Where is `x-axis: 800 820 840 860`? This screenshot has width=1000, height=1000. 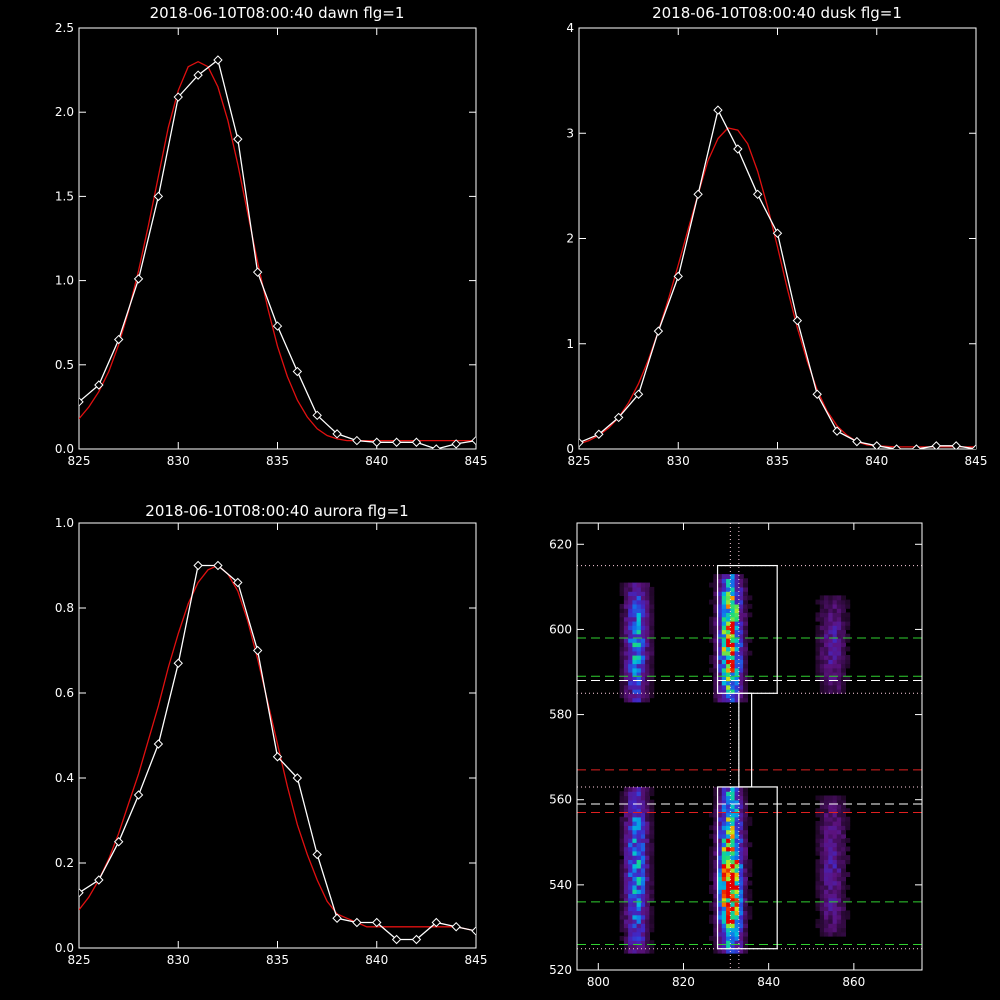 x-axis: 800 820 840 860 is located at coordinates (726, 756).